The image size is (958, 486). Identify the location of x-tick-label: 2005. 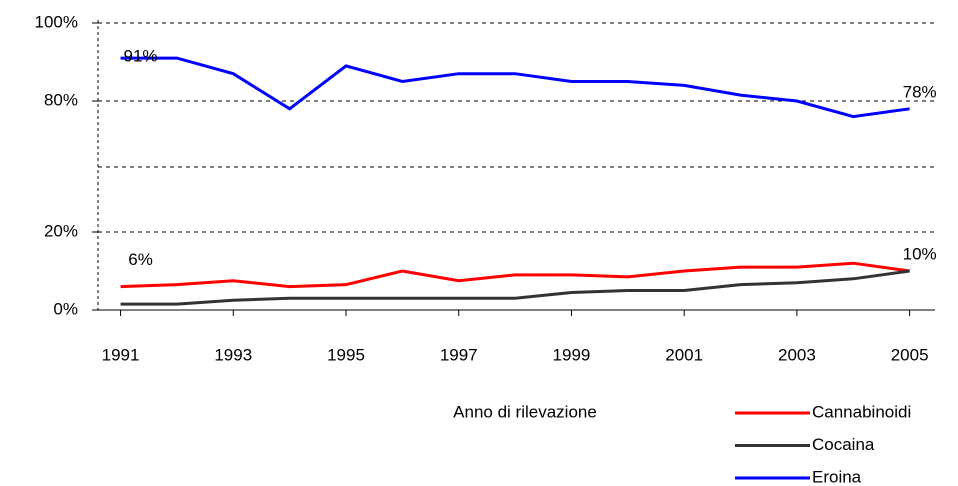
(910, 354).